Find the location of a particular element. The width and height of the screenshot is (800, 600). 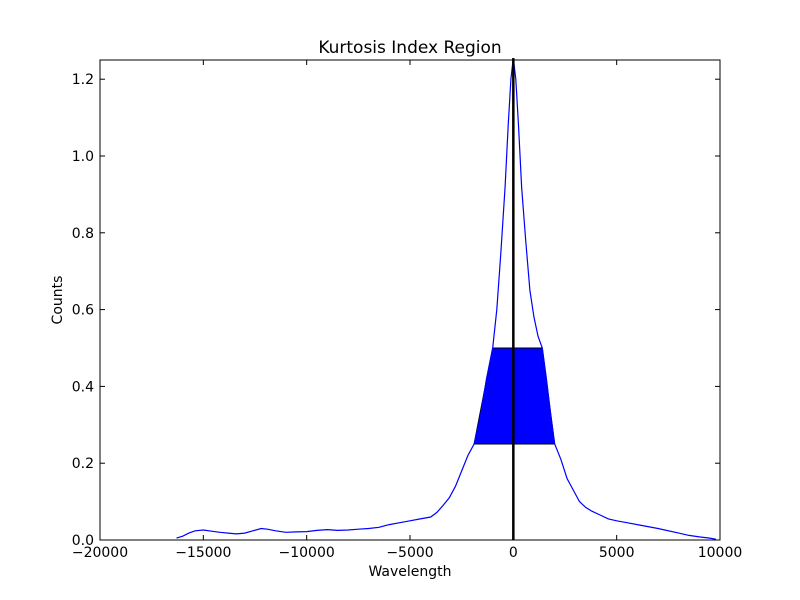

y-tick-label: 0.4 is located at coordinates (83, 387).